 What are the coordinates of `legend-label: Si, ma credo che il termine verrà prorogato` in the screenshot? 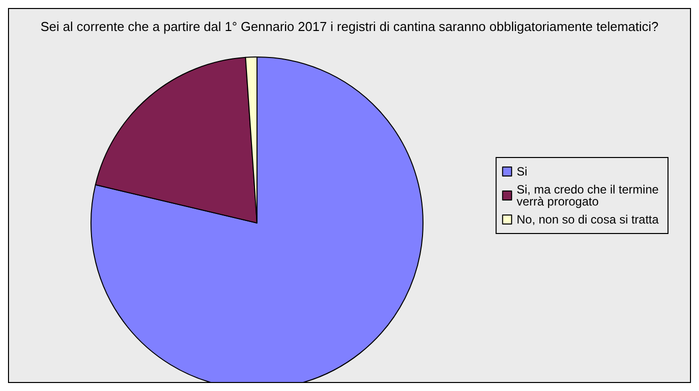 It's located at (589, 195).